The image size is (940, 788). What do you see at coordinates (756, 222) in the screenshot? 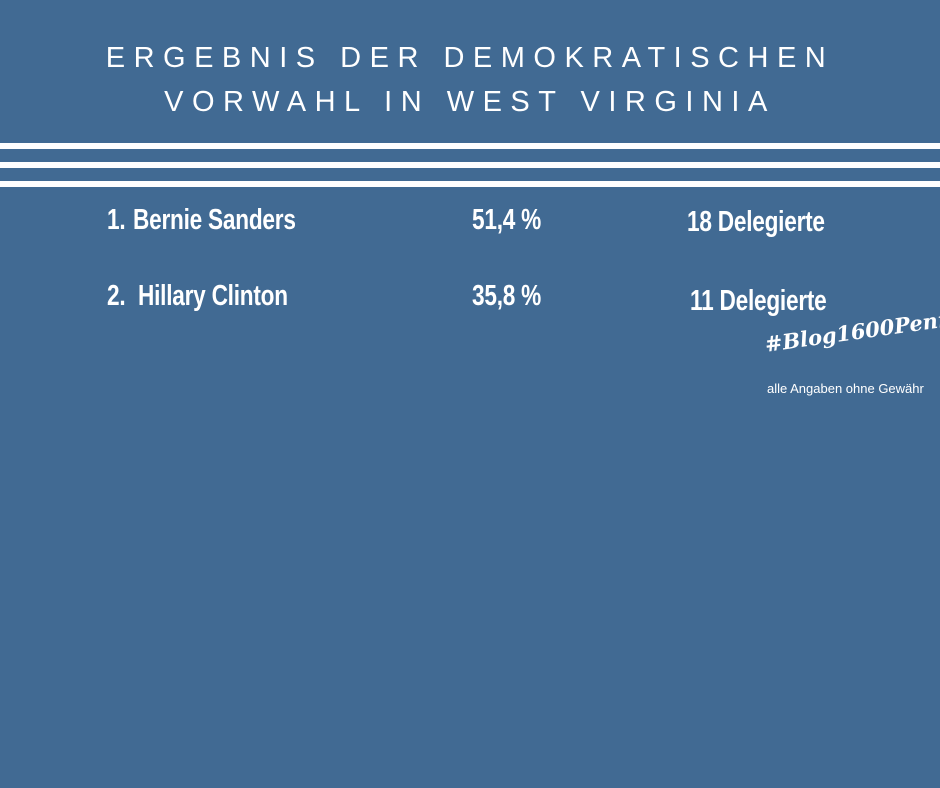
I see `delegates: 18 Delegierte` at bounding box center [756, 222].